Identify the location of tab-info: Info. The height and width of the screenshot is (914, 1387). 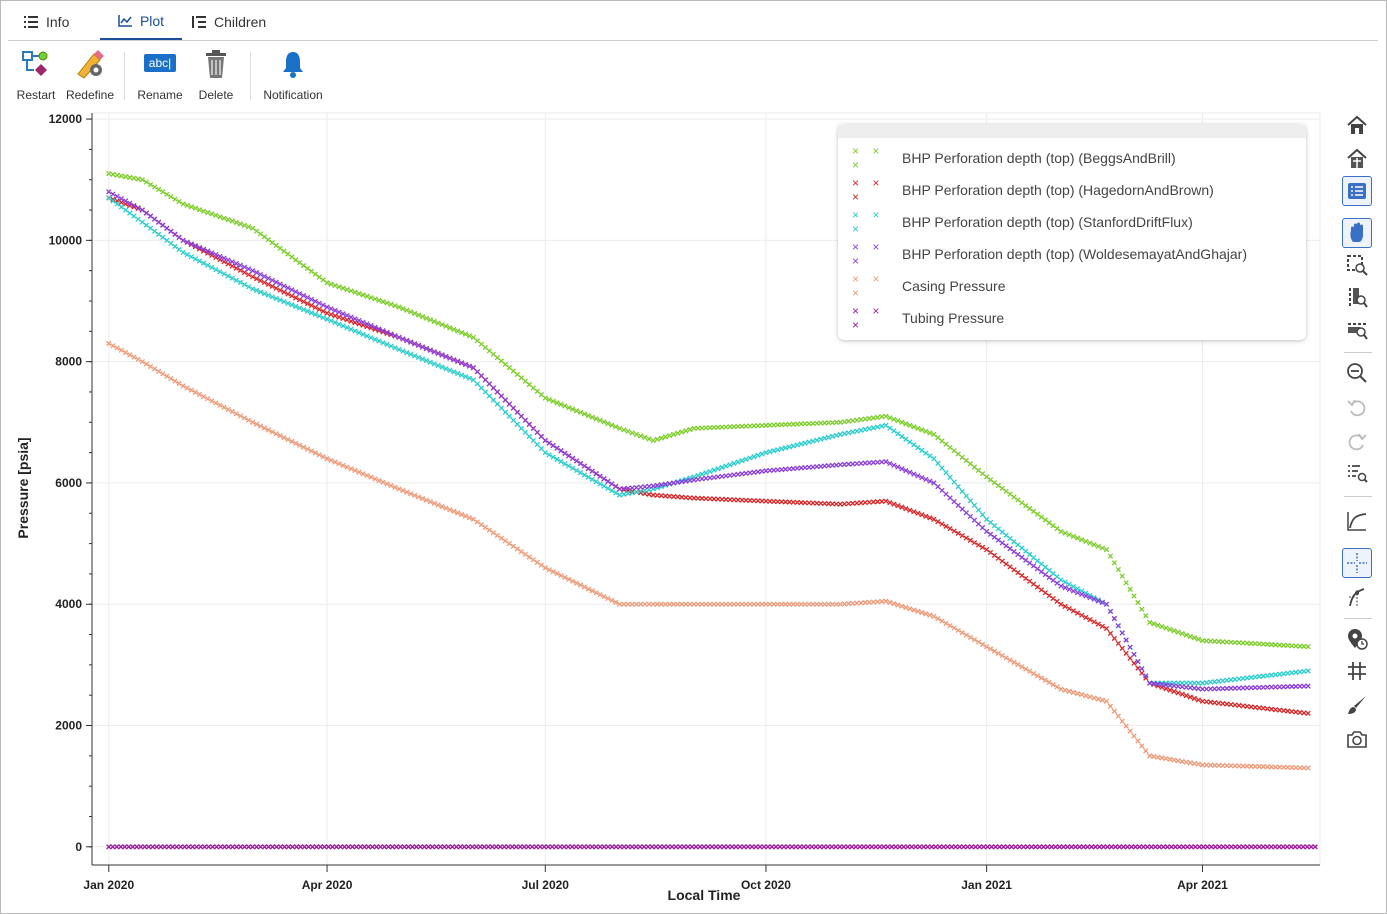
(46, 22).